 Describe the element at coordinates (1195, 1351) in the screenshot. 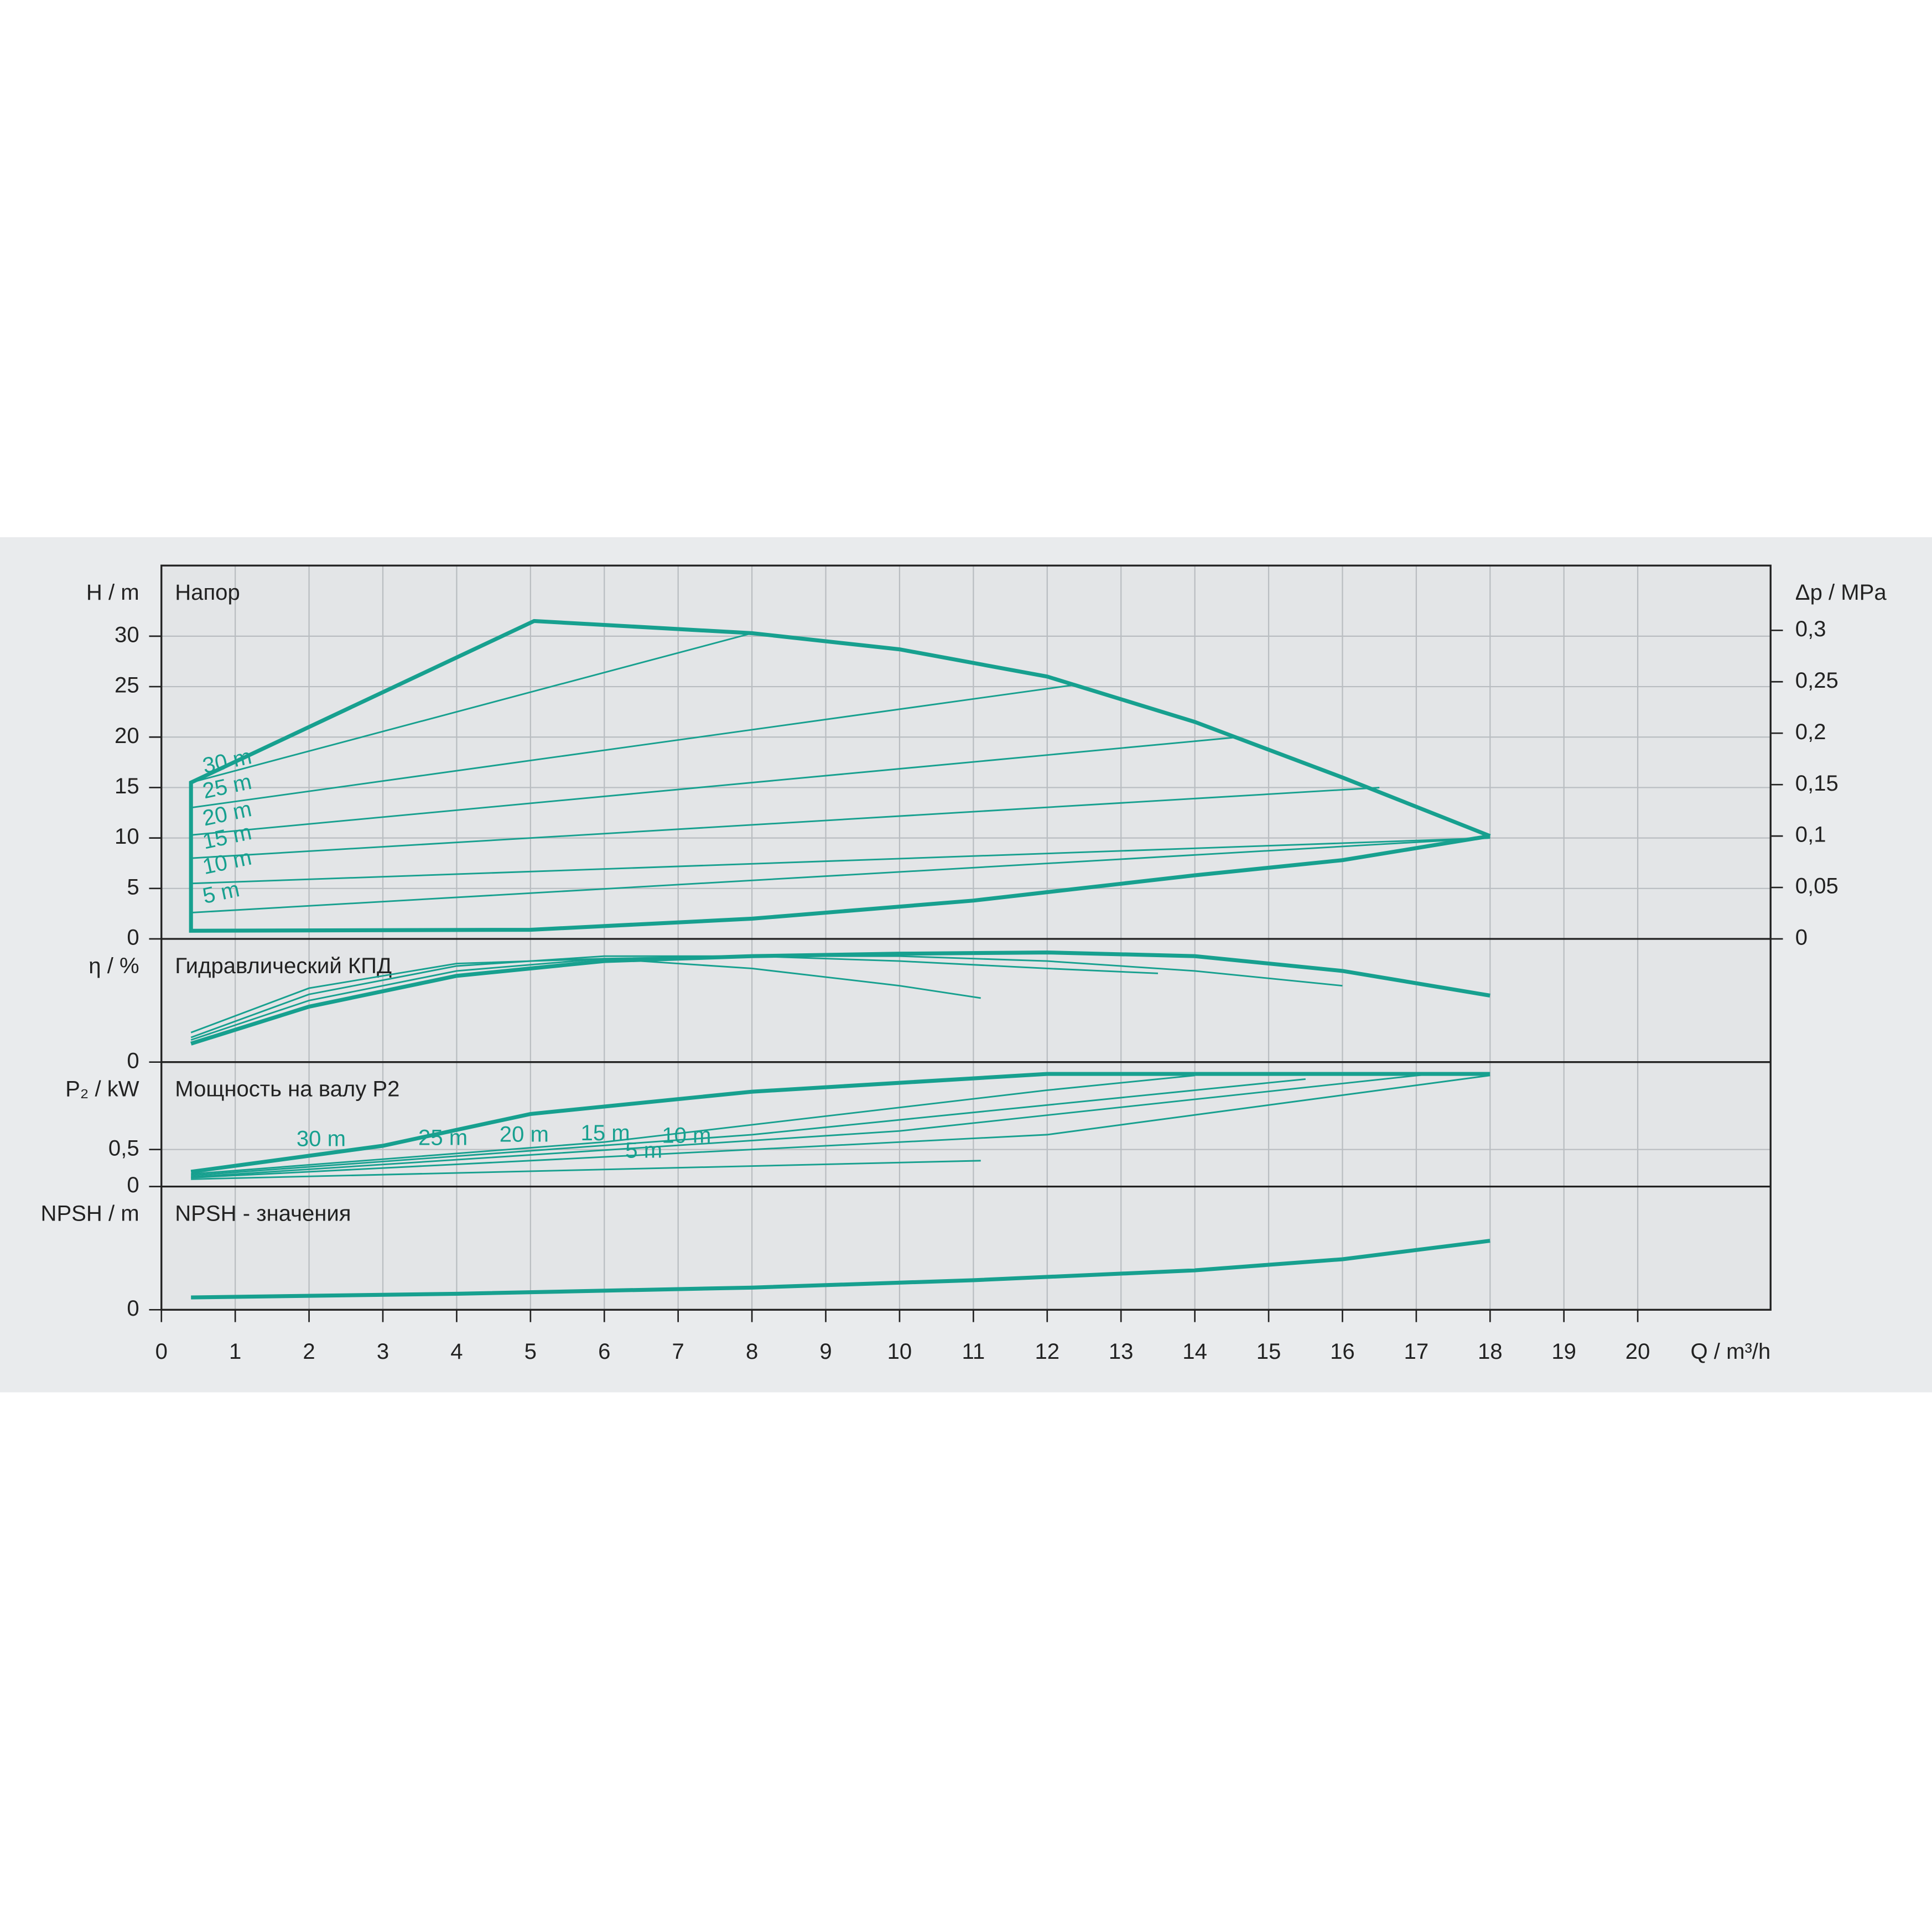

I see `x-tick-label: 14` at that location.